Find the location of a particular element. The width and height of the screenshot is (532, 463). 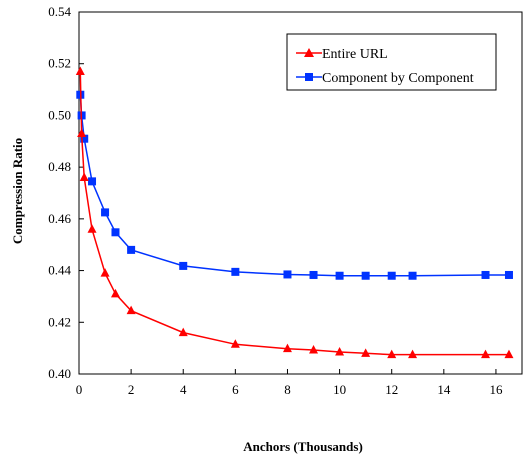

legend-box is located at coordinates (391, 62).